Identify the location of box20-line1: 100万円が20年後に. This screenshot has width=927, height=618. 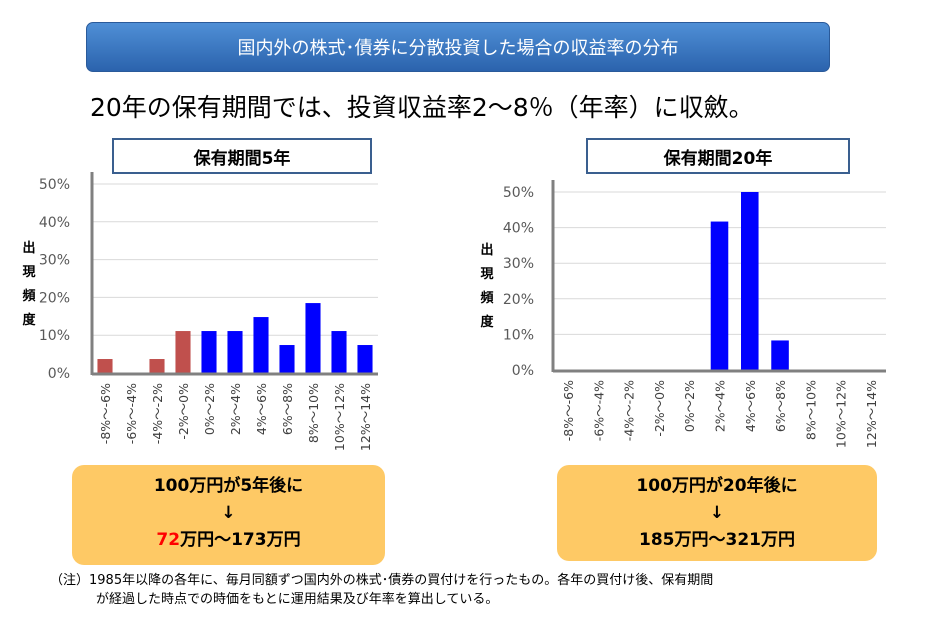
(717, 486).